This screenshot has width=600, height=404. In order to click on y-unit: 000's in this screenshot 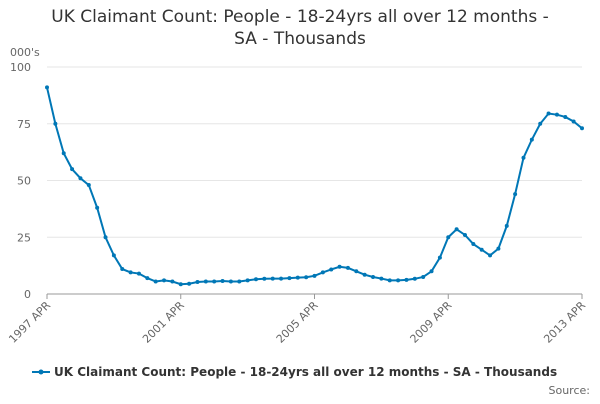, I will do `click(25, 52)`.